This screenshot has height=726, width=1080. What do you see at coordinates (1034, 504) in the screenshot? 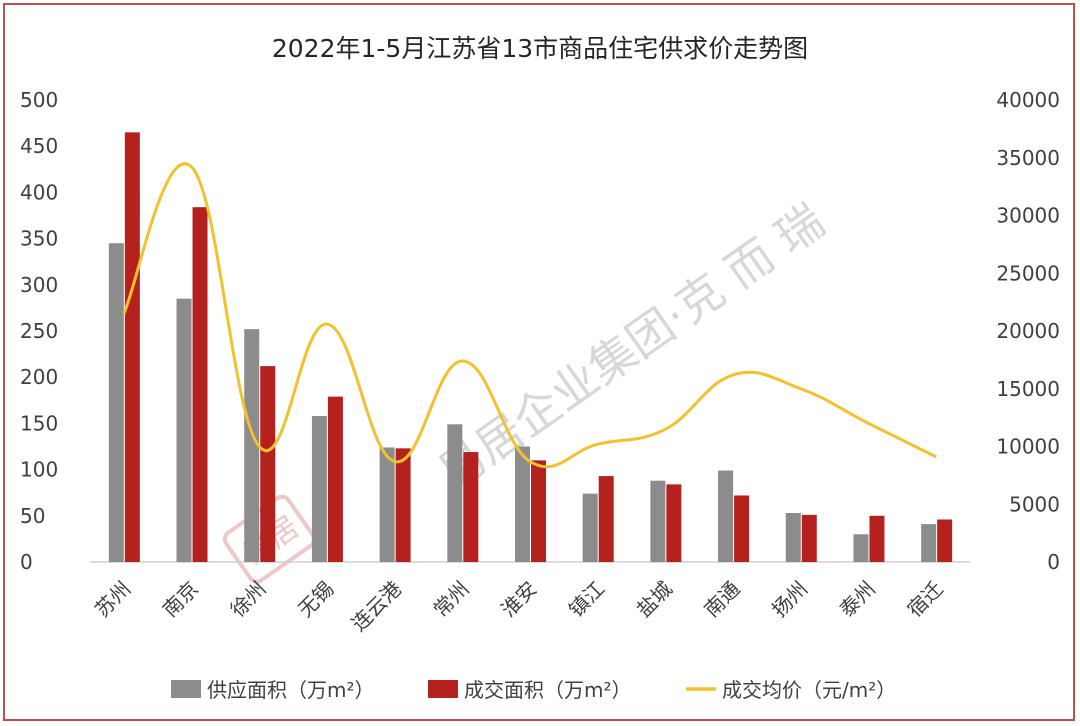
I see `y-right-tick-label: 5000` at bounding box center [1034, 504].